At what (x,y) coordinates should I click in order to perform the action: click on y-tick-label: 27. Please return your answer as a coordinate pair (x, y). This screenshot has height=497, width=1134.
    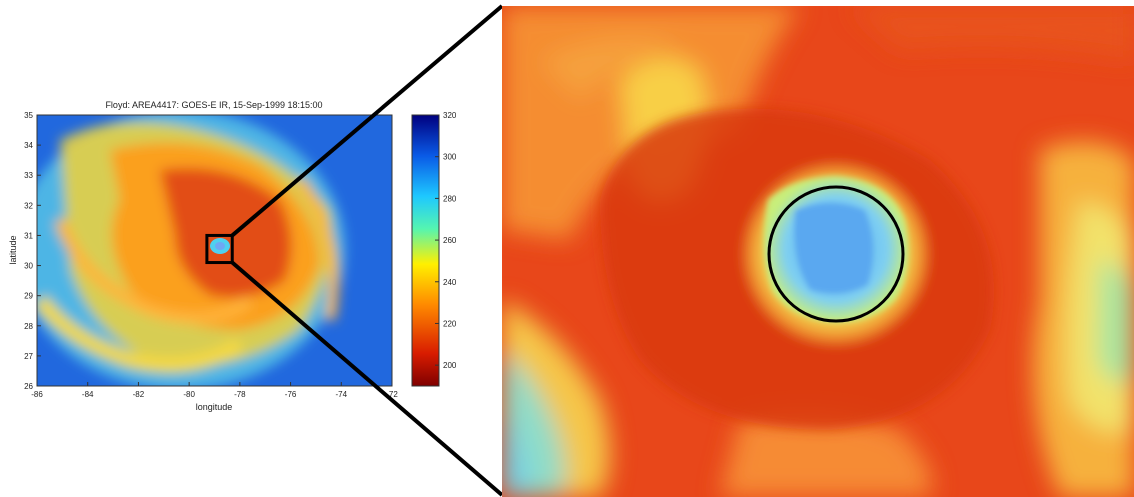
    Looking at the image, I should click on (28, 356).